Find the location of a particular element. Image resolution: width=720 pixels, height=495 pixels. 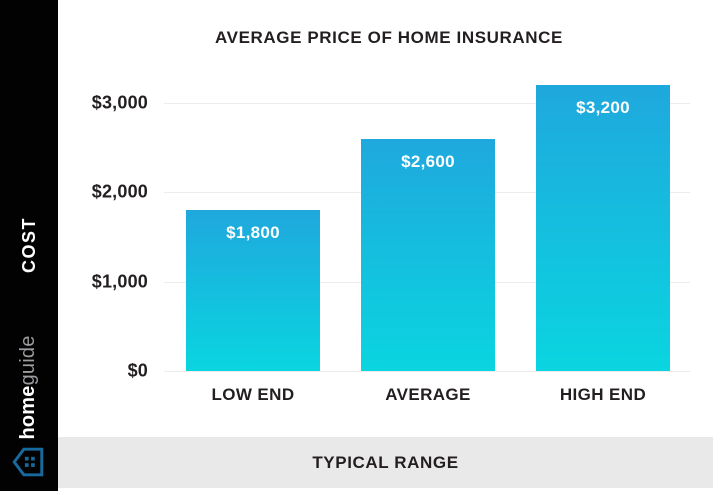

homeguide-logo: homeguide is located at coordinates (28, 406).